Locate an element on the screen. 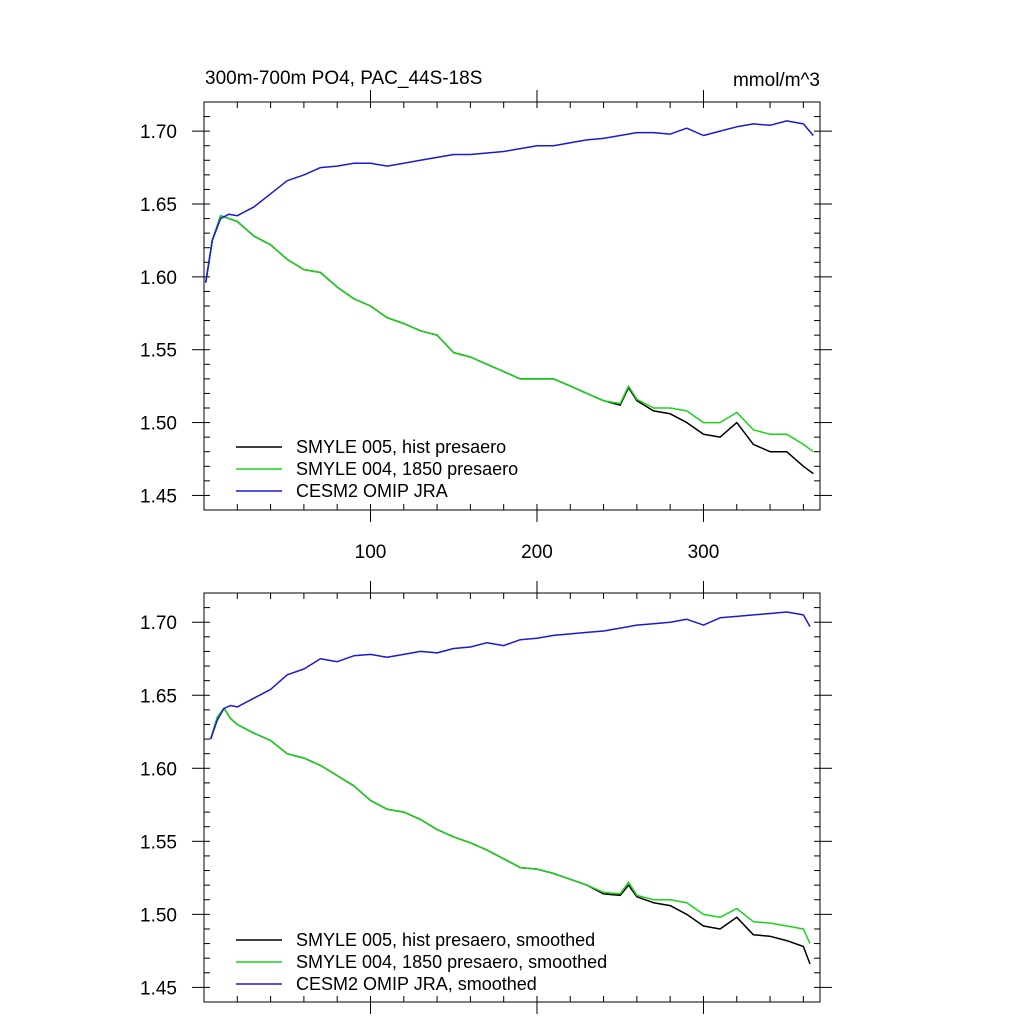  legend-label-1: SMYLE 004, 1850 presaero, smoothed is located at coordinates (451, 962).